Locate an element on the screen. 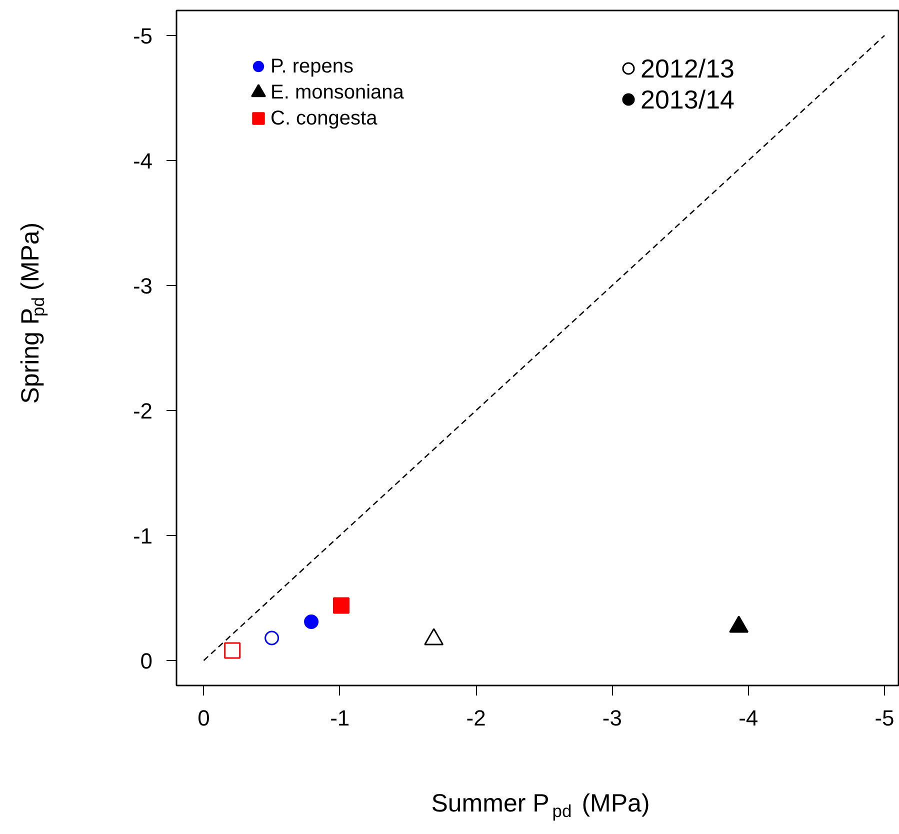 The width and height of the screenshot is (899, 834). x-tick-label: 0 is located at coordinates (204, 718).